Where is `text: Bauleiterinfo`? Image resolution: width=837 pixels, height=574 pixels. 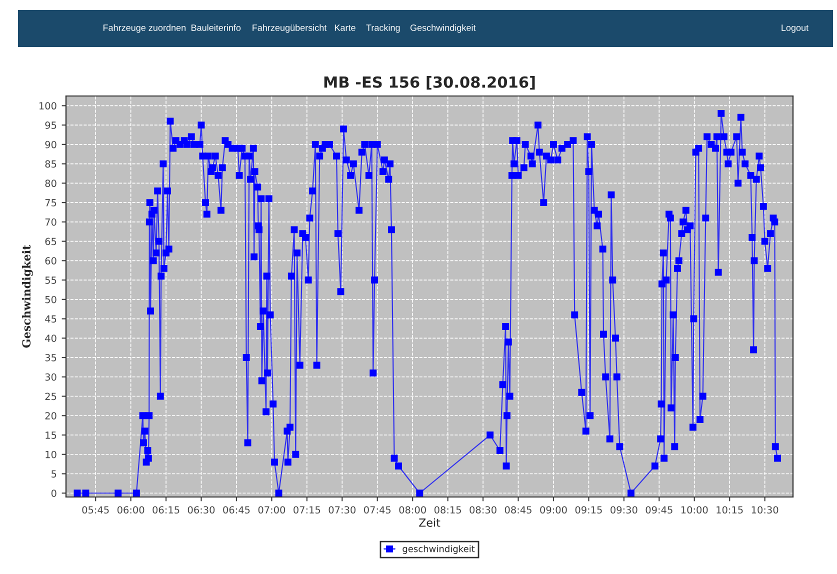
text: Bauleiterinfo is located at coordinates (216, 27).